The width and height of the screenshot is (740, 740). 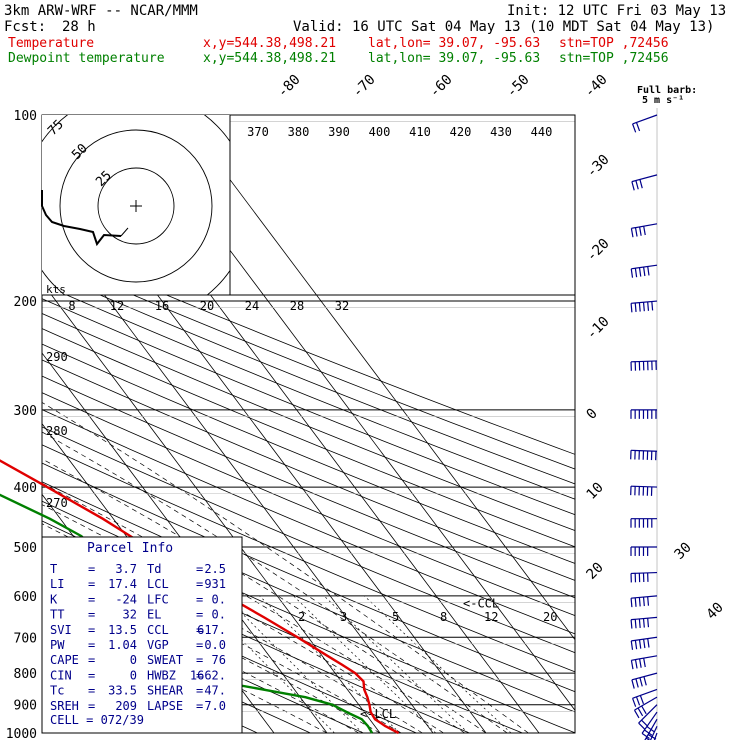 What do you see at coordinates (252, 306) in the screenshot?
I see `hodograph-speed-label: 24` at bounding box center [252, 306].